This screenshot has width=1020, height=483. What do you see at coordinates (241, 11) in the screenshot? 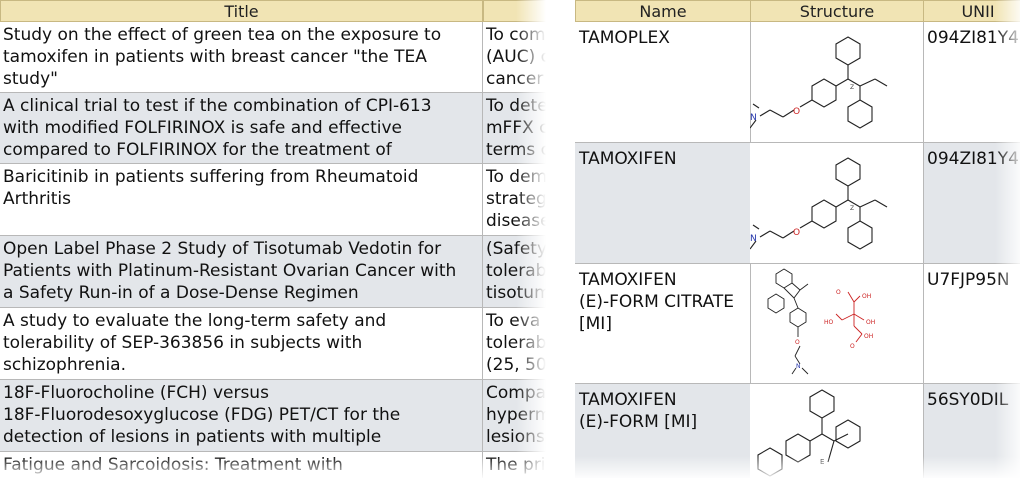
I see `title-column-header: Title` at bounding box center [241, 11].